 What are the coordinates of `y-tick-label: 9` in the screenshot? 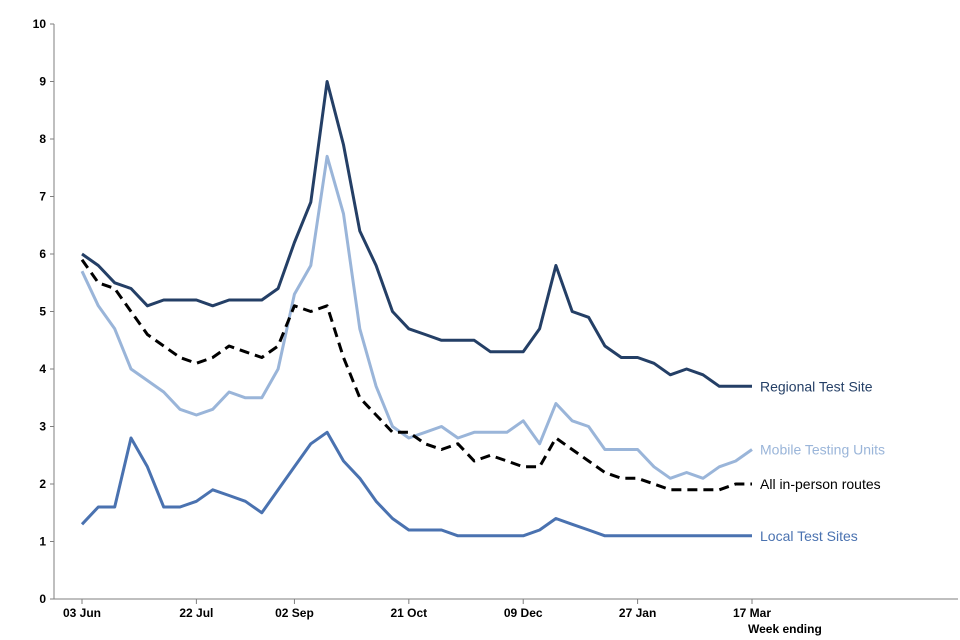 It's located at (42, 82).